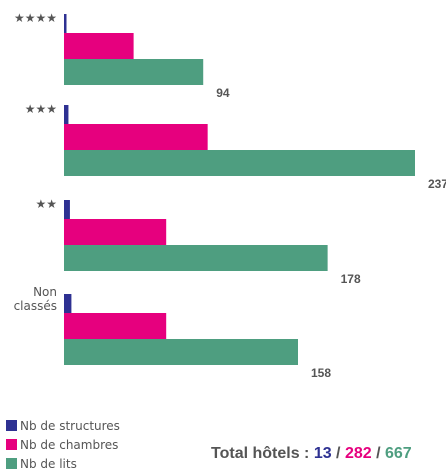 The height and width of the screenshot is (474, 446). I want to click on category-label-2: ★★, so click(46, 204).